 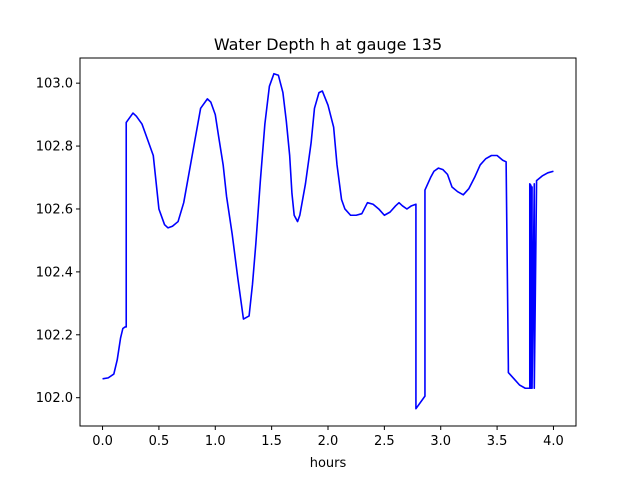 I want to click on y-tick-label: 102.6, so click(x=54, y=209).